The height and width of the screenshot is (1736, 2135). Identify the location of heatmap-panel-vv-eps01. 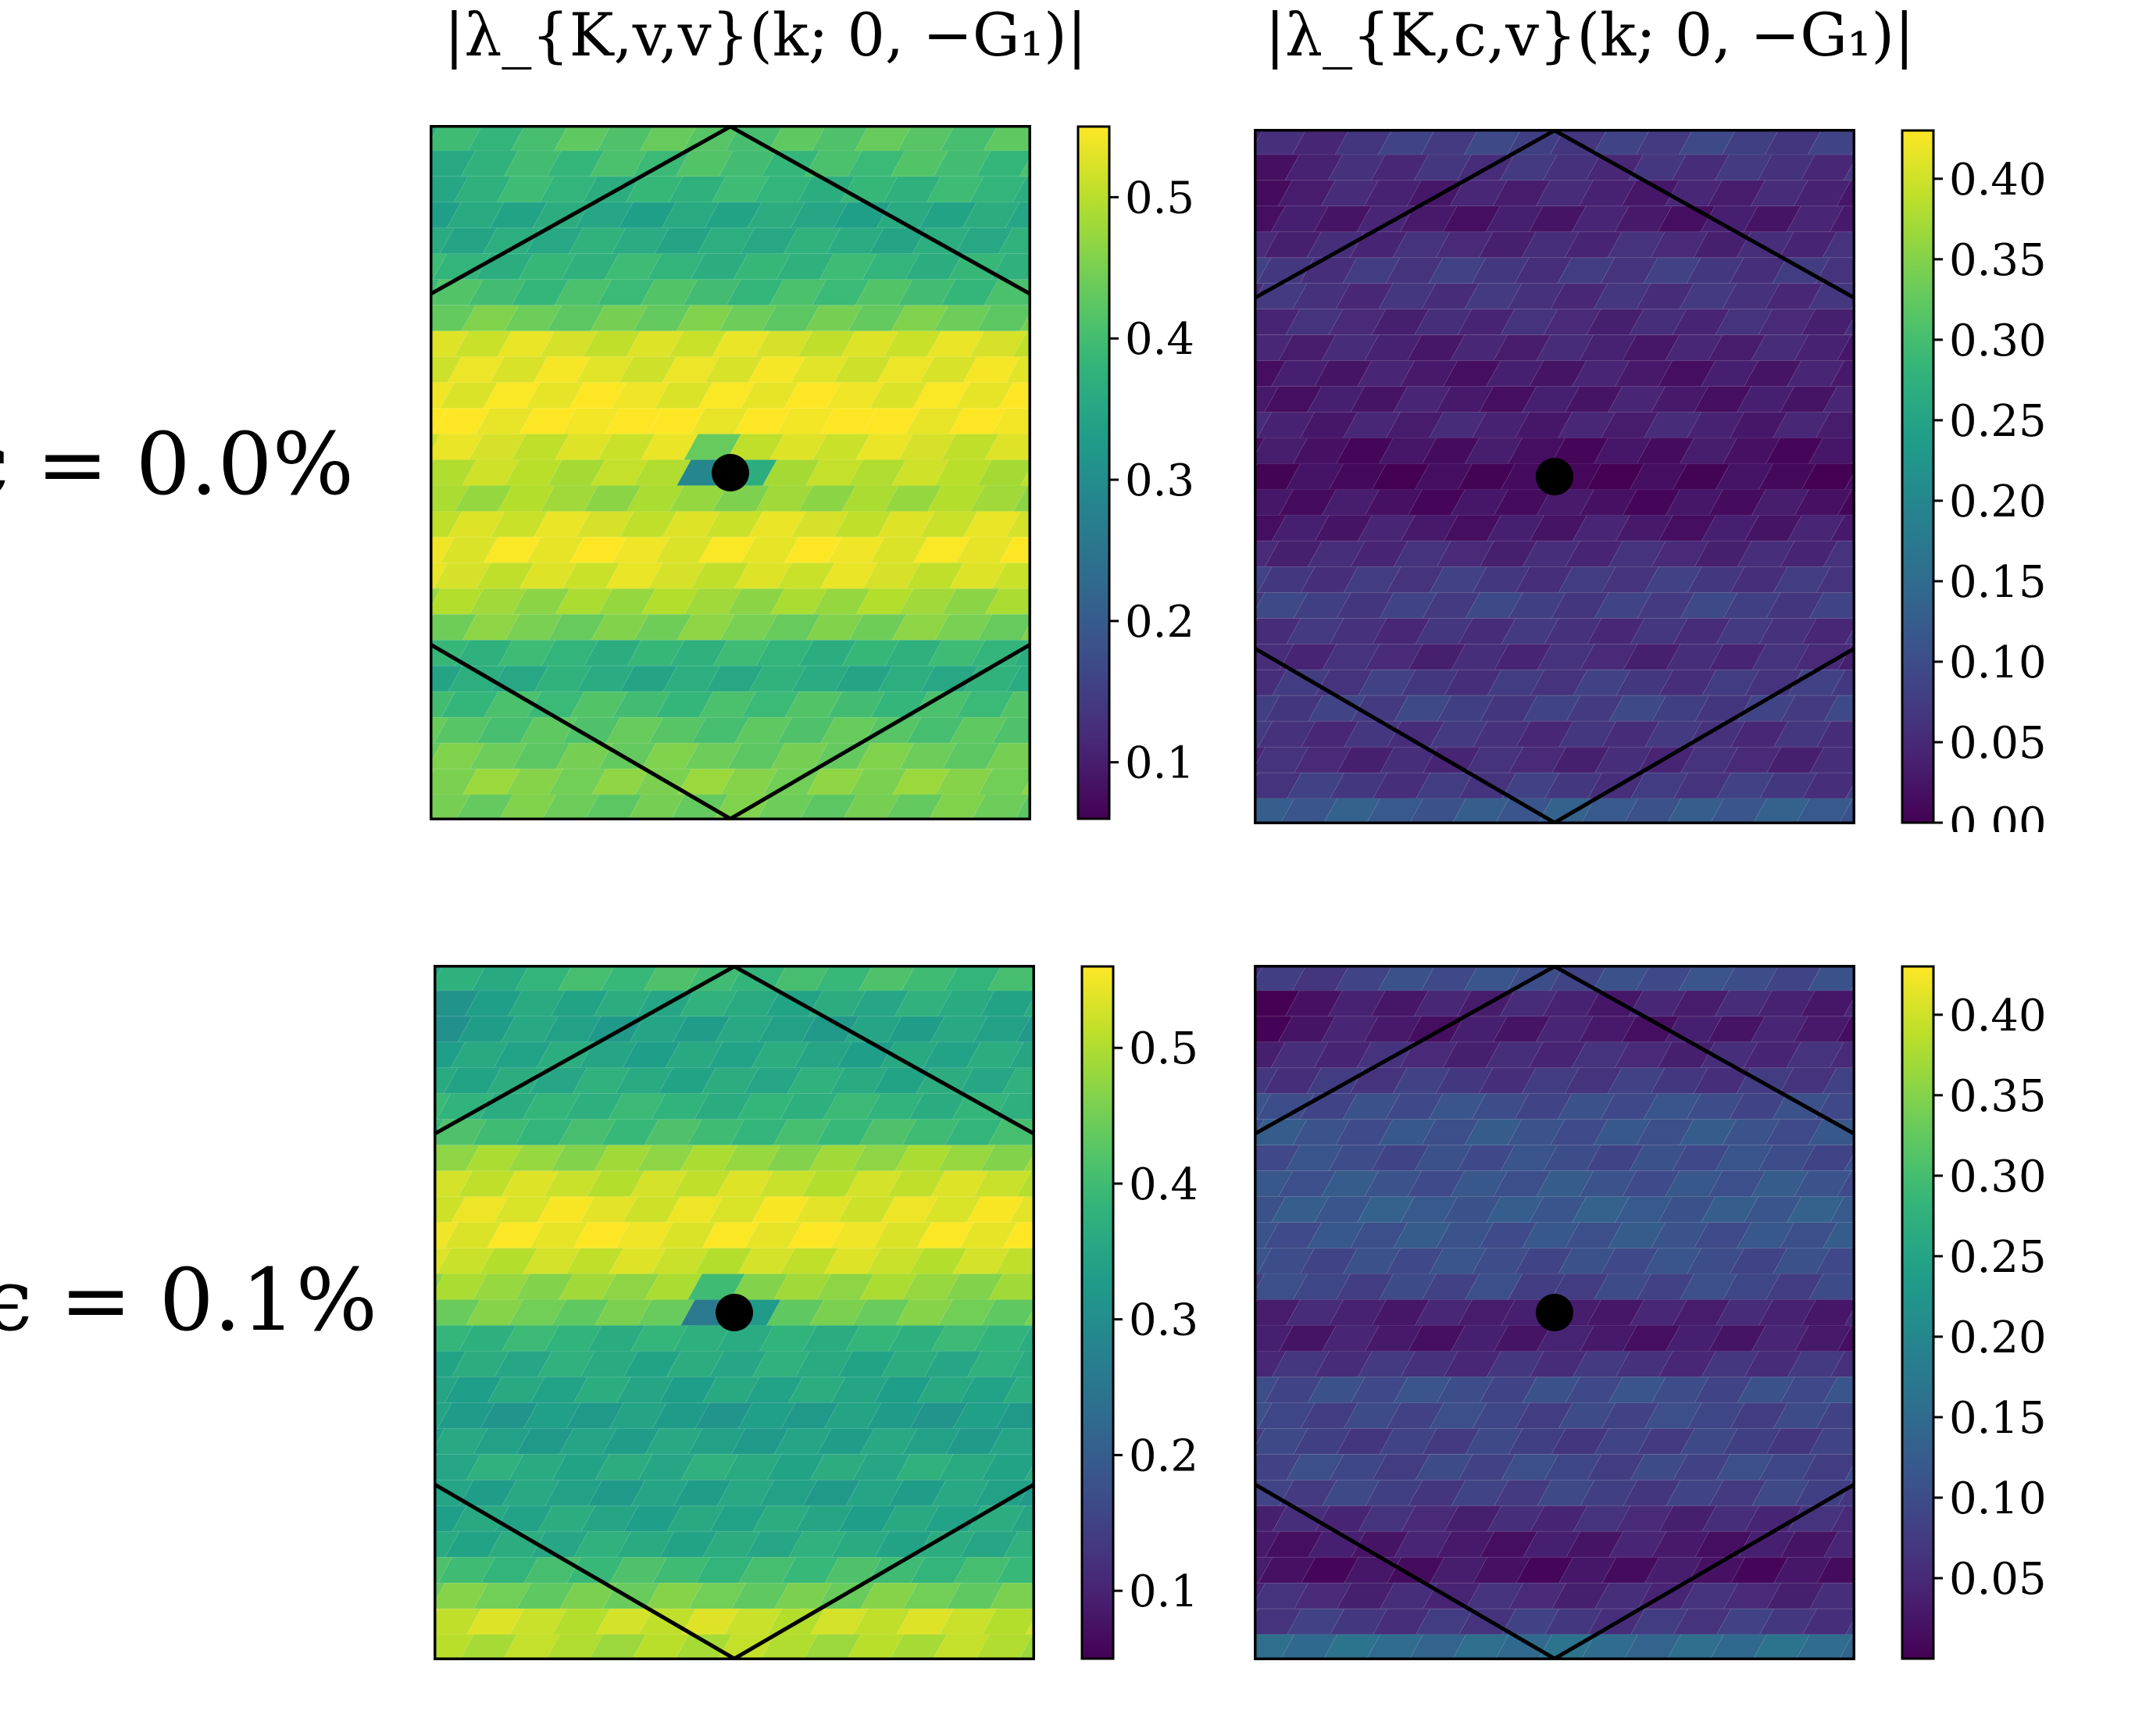
(734, 1312).